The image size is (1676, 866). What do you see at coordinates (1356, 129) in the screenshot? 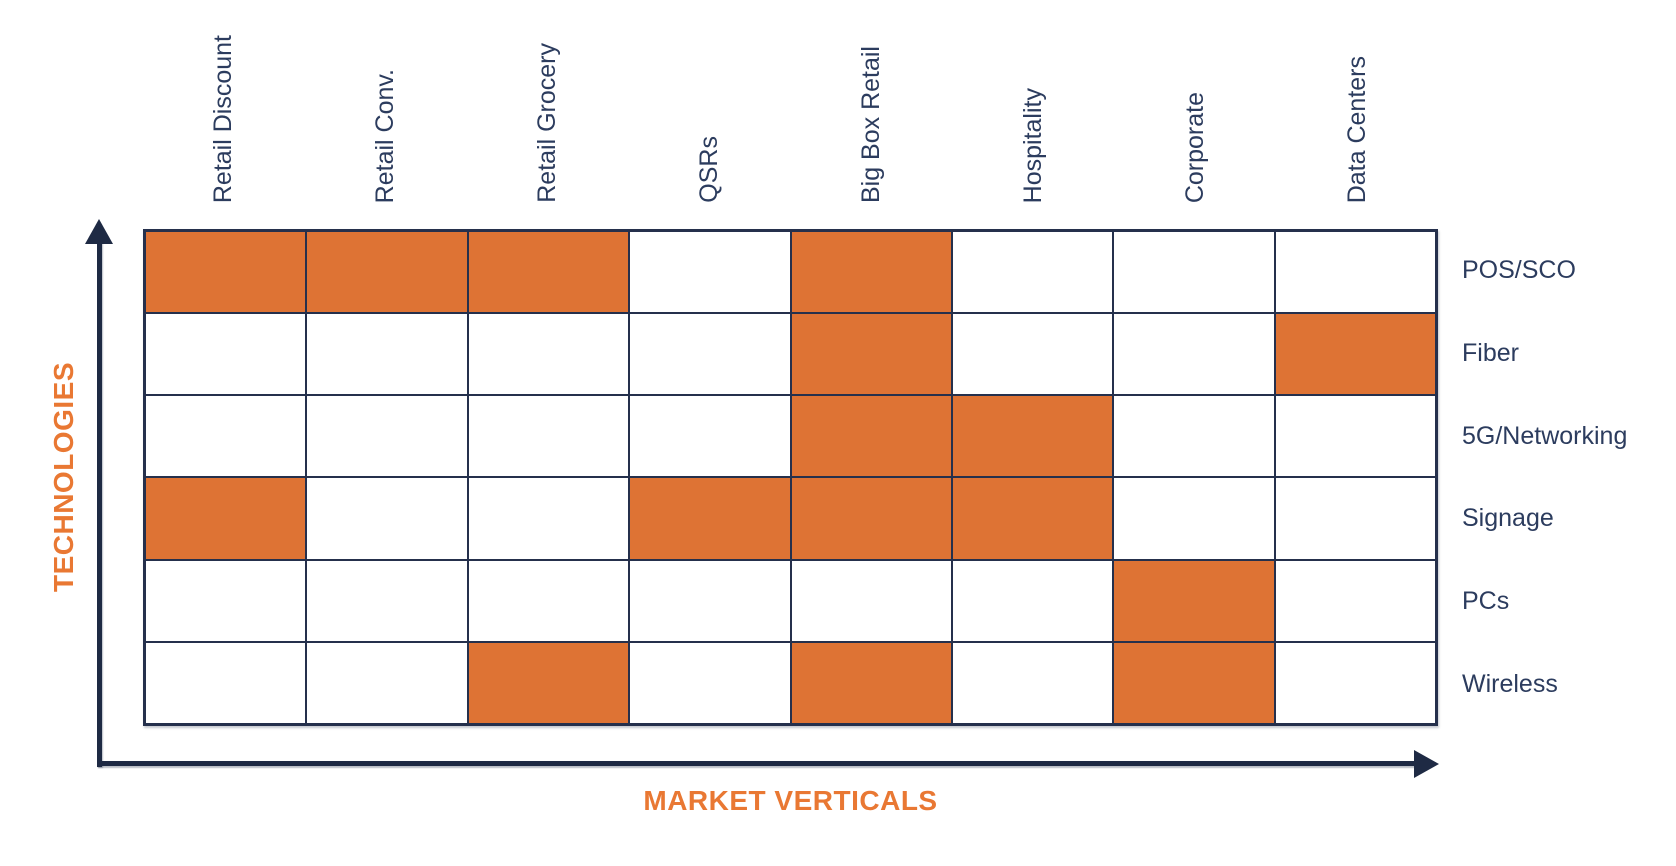
I see `column-header-label: Data Centers` at bounding box center [1356, 129].